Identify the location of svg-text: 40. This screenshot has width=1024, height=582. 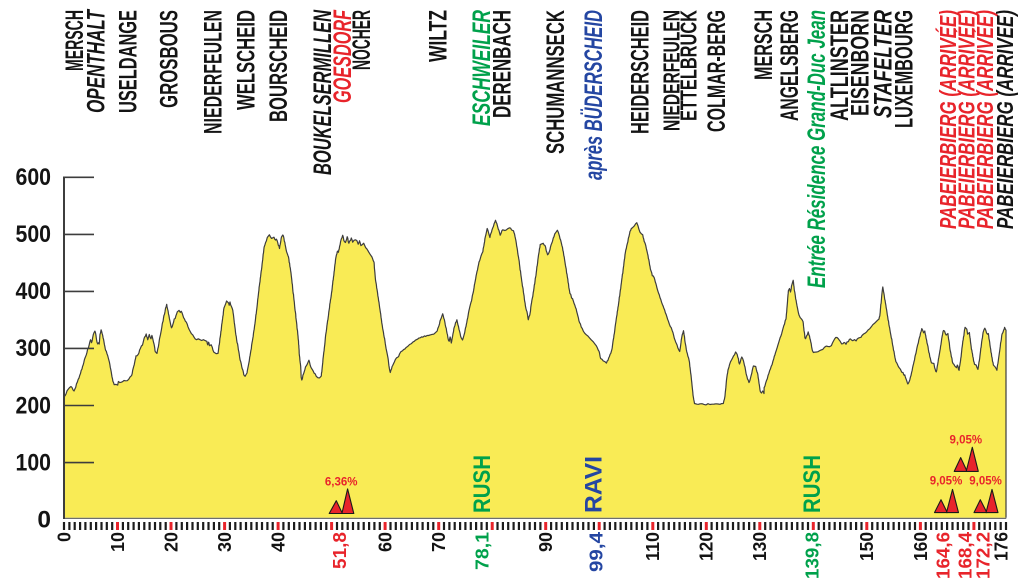
(278, 542).